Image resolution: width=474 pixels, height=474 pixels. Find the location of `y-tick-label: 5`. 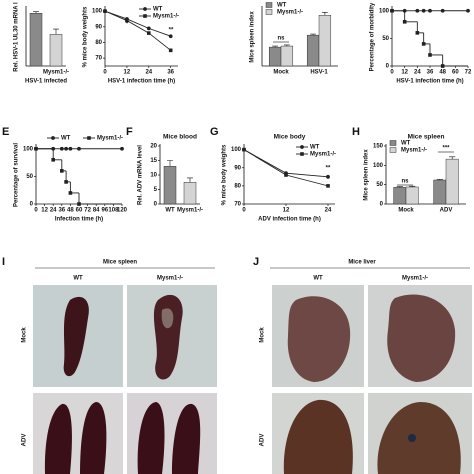

y-tick-label: 5 is located at coordinates (156, 190).